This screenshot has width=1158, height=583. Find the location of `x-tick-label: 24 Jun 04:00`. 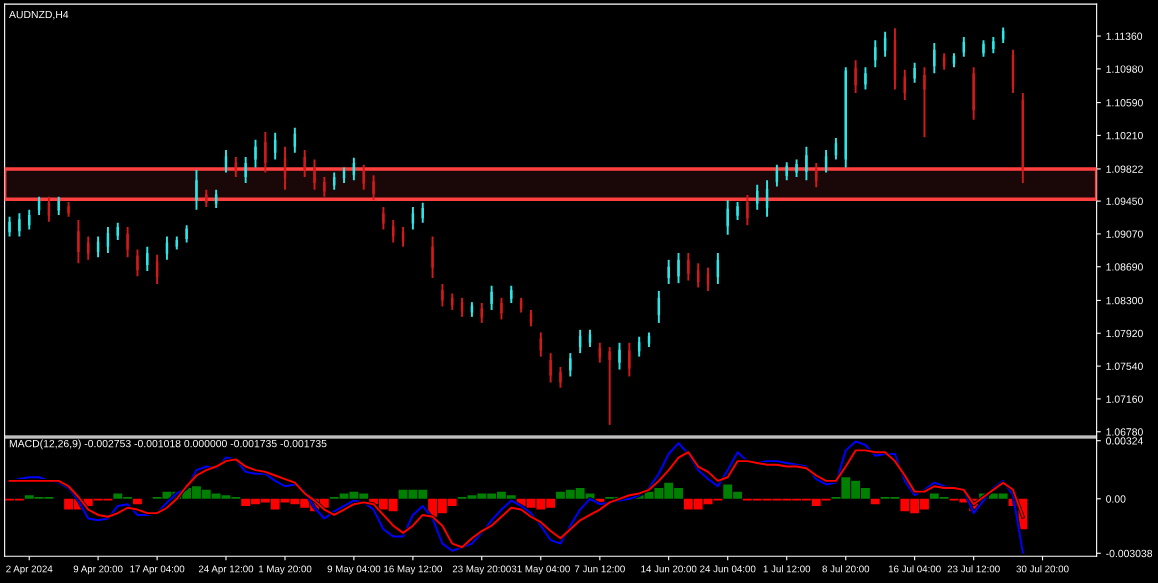

x-tick-label: 24 Jun 04:00 is located at coordinates (728, 569).